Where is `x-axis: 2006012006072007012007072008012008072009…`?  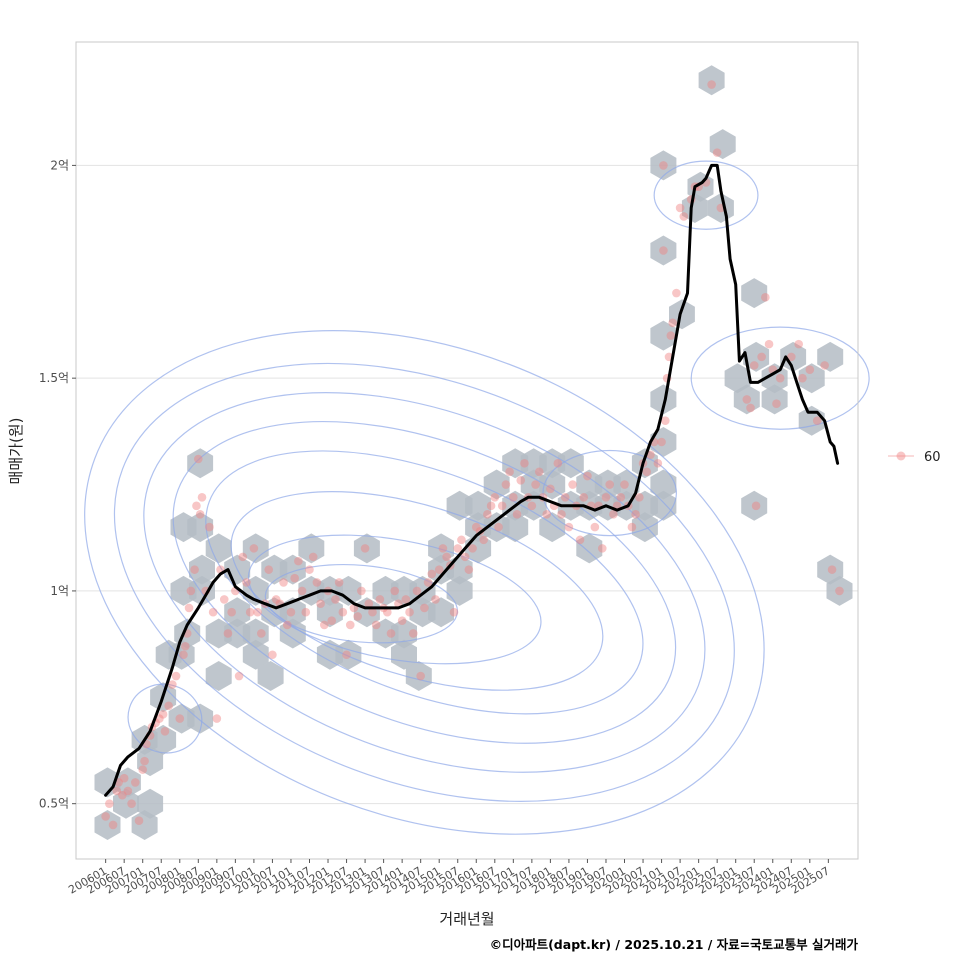
x-axis: 2006012006072007012007072008012008072009… is located at coordinates (449, 878).